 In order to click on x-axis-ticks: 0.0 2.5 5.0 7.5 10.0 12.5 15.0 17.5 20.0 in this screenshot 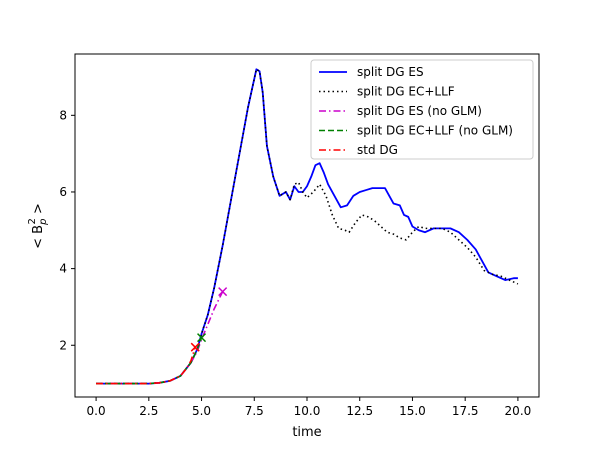, I will do `click(309, 407)`.